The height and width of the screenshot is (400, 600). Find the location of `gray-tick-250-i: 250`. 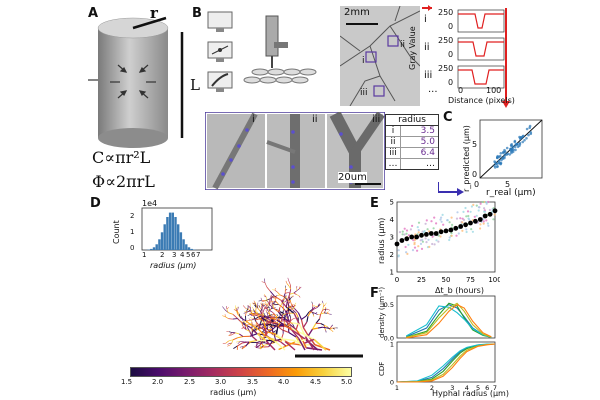

gray-tick-250-i: 250 is located at coordinates (446, 12).